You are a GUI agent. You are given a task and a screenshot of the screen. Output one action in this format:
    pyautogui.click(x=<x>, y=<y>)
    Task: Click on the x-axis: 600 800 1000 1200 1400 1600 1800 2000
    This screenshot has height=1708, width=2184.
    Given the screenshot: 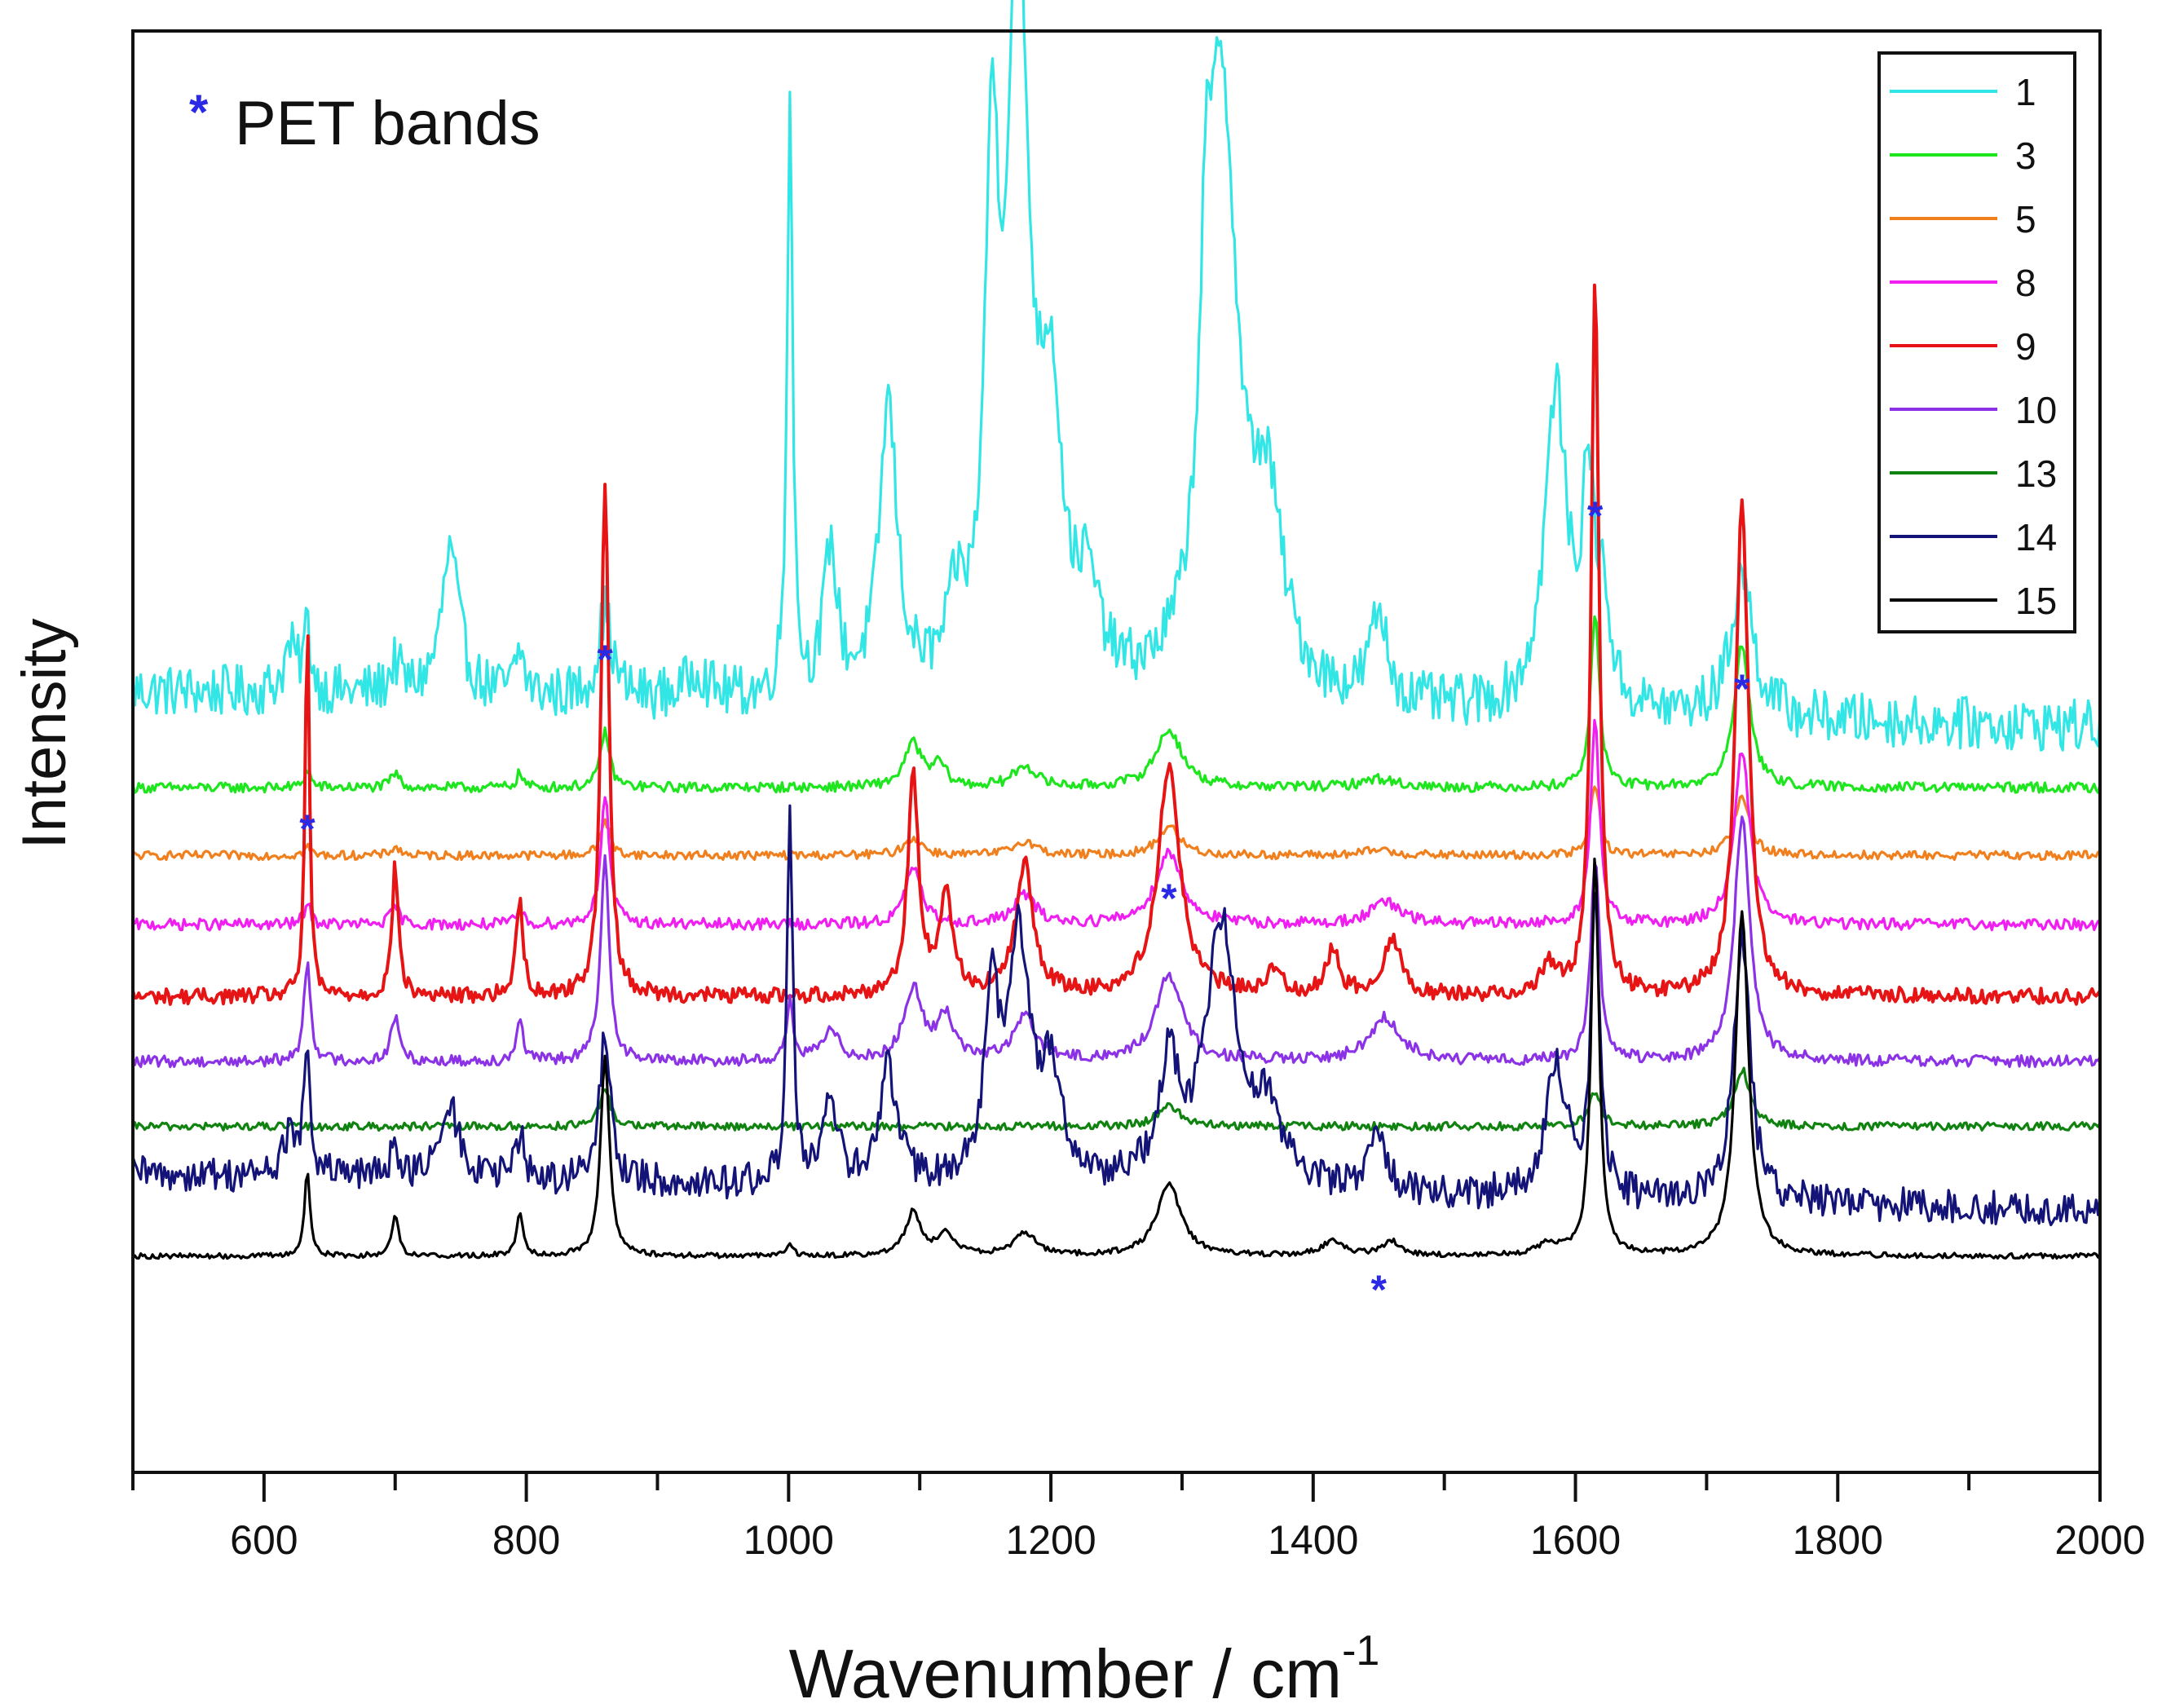 What is the action you would take?
    pyautogui.click(x=1138, y=1517)
    